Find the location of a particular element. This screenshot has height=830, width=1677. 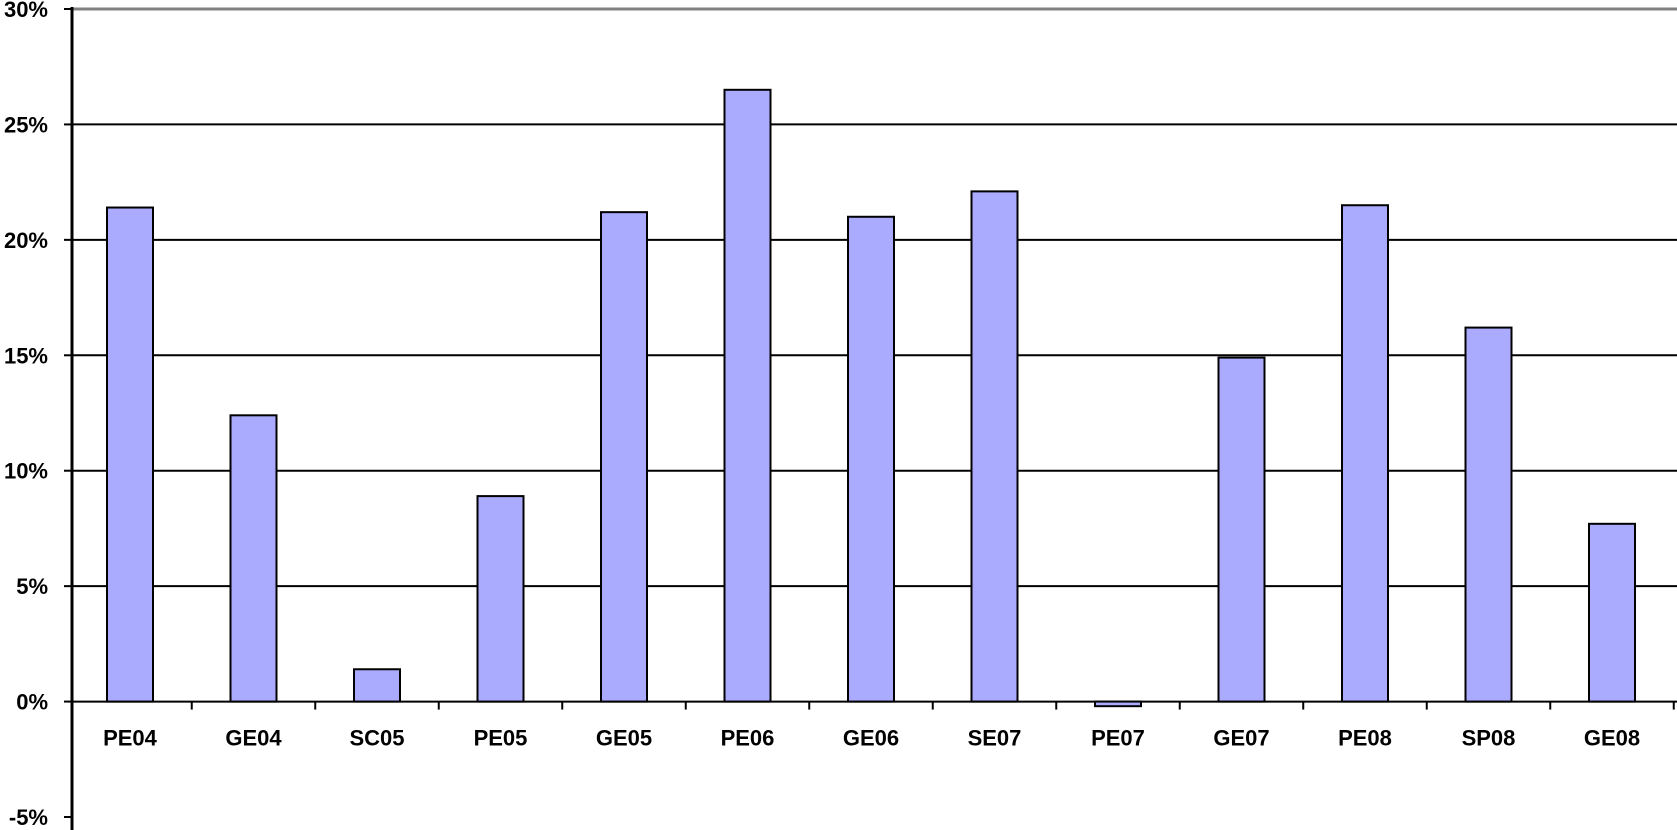

bar-pe07 is located at coordinates (1118, 704).